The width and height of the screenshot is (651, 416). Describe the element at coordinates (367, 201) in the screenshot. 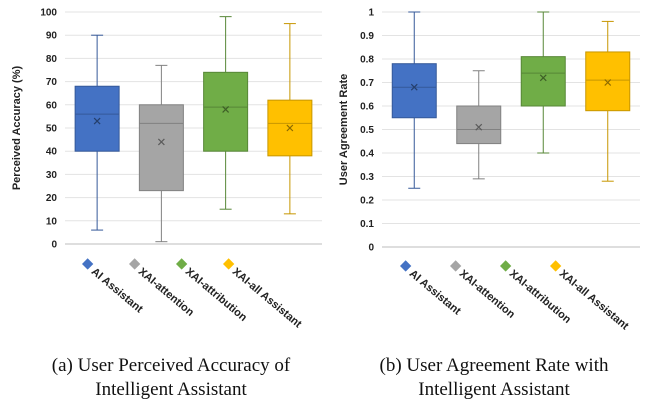

I see `y-tick-label: 0.2` at that location.